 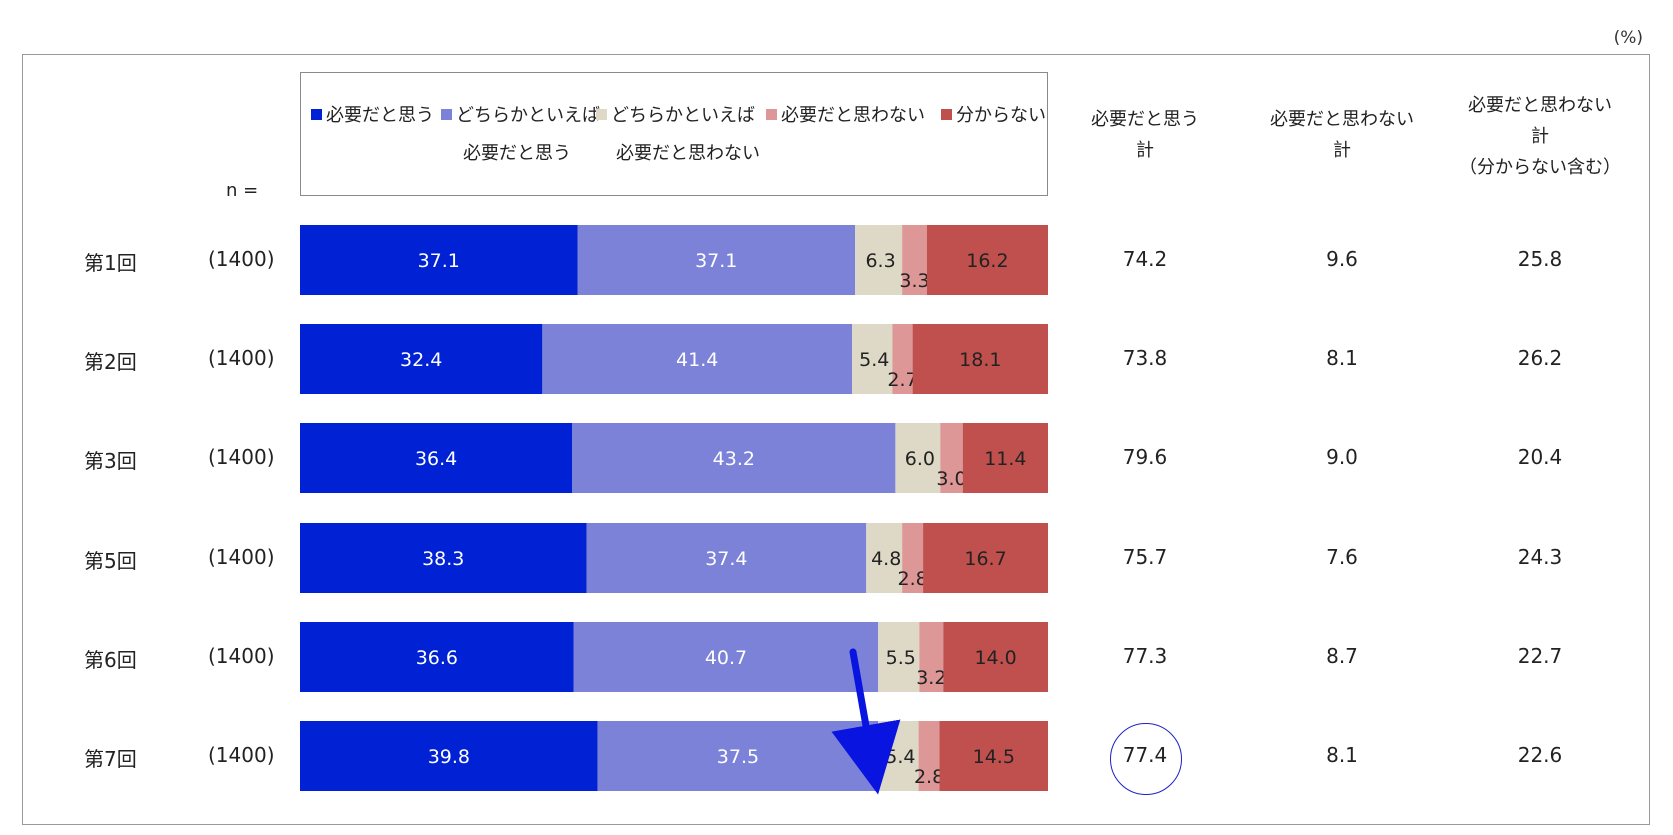 What do you see at coordinates (1145, 150) in the screenshot?
I see `column-header-1-line2: 計` at bounding box center [1145, 150].